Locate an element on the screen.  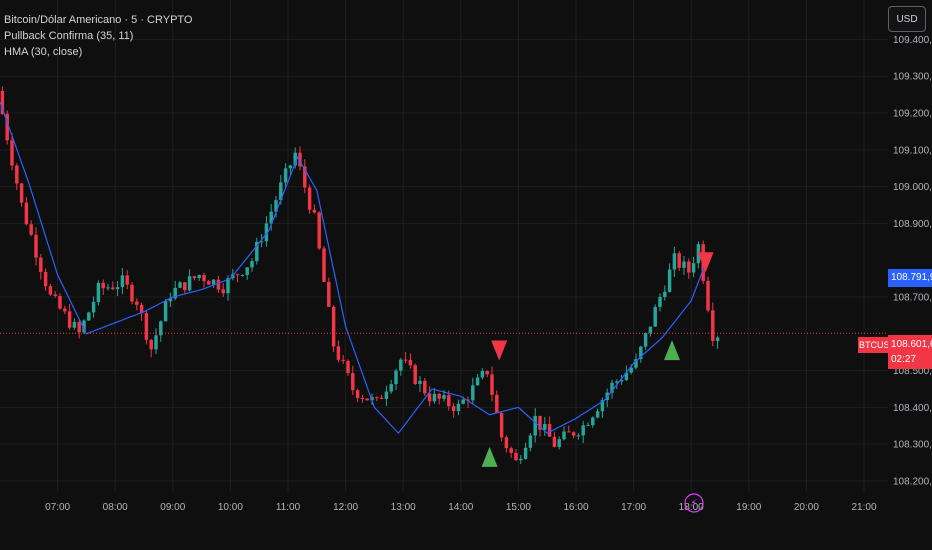
buy-signal-triangle is located at coordinates (672, 350).